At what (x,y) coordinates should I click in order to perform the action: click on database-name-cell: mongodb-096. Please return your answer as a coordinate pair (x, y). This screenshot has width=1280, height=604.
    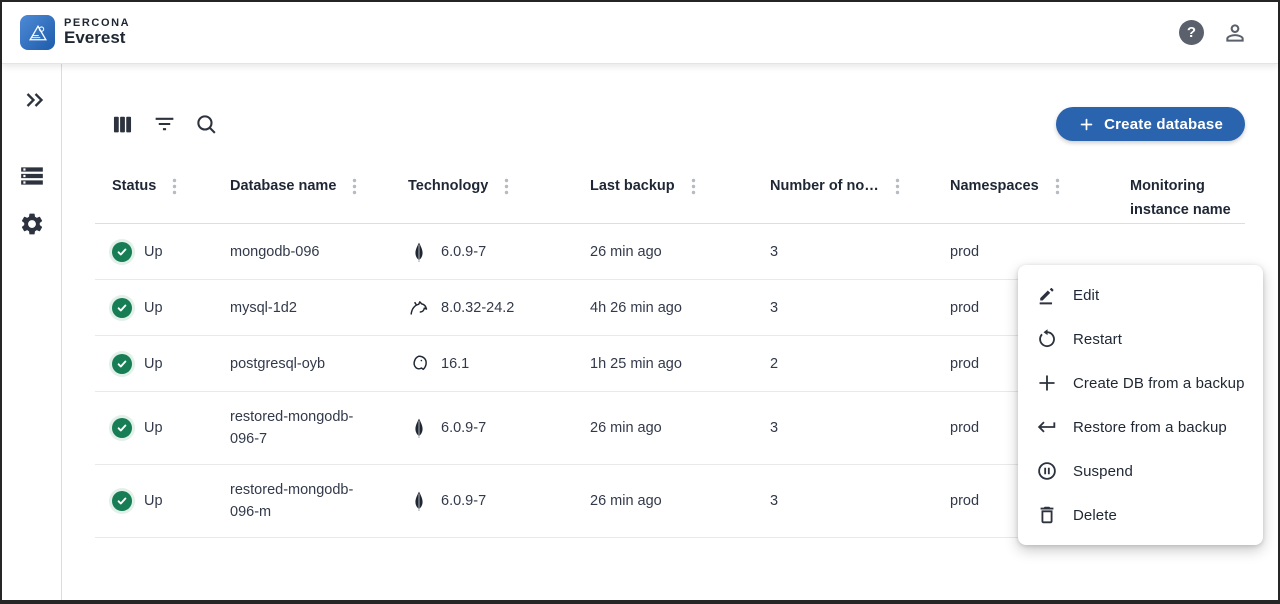
    Looking at the image, I should click on (319, 251).